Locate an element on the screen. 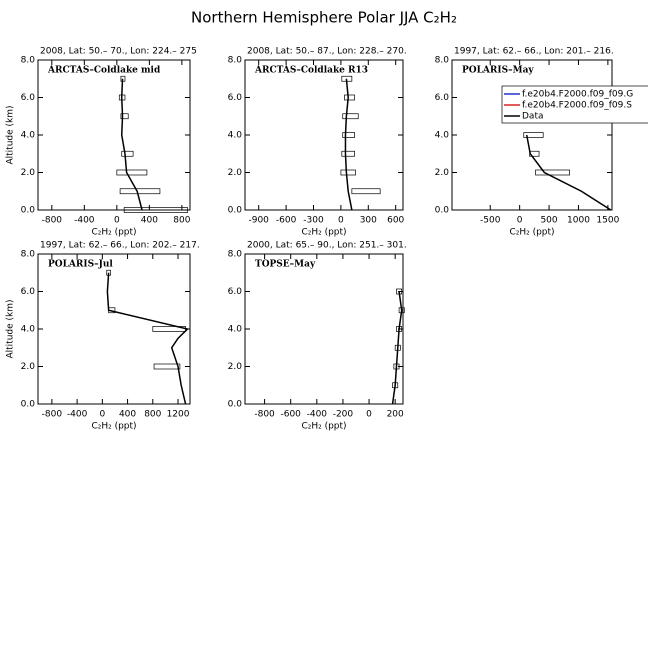  panel-header: 2008, Lat: 50.– 70., Lon: 224.– 275 is located at coordinates (118, 52).